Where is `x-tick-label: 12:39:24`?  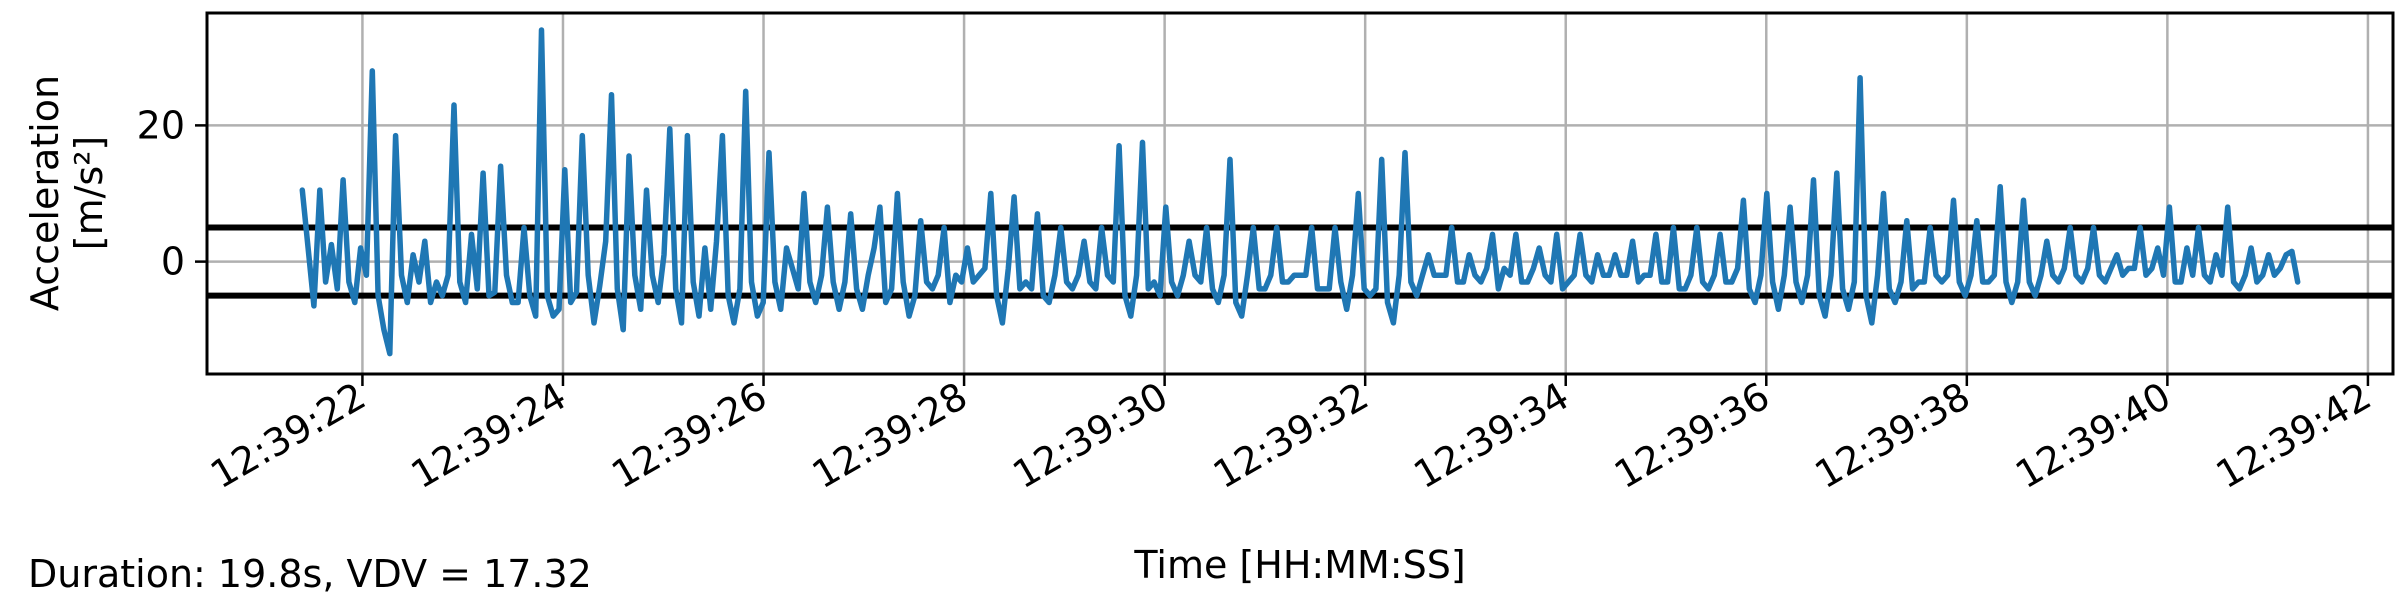 x-tick-label: 12:39:24 is located at coordinates (489, 435).